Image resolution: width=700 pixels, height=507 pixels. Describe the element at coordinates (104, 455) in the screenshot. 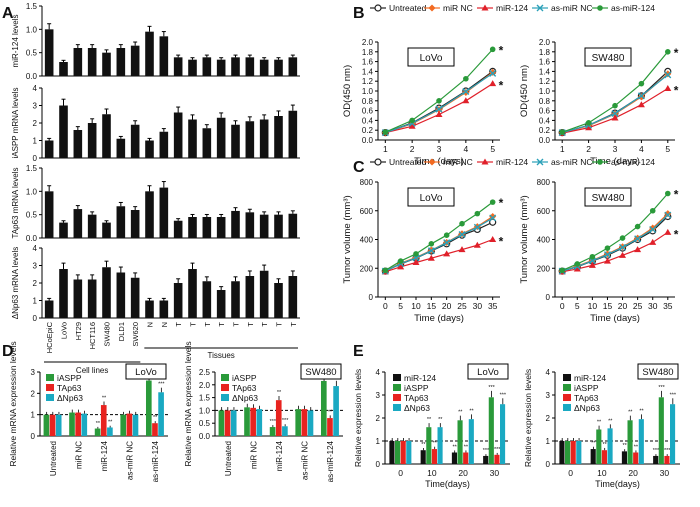

I see `x-tick-label: miR-124` at that location.